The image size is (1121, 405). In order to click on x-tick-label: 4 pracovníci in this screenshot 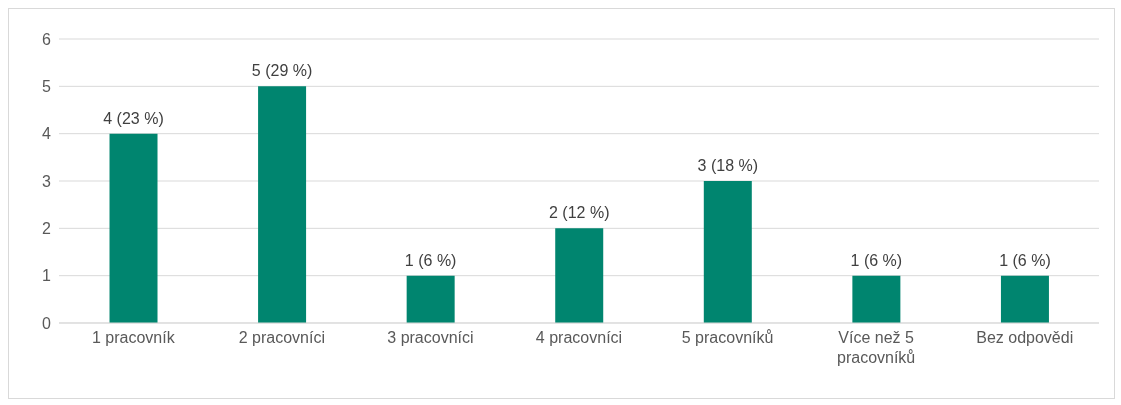, I will do `click(579, 337)`.